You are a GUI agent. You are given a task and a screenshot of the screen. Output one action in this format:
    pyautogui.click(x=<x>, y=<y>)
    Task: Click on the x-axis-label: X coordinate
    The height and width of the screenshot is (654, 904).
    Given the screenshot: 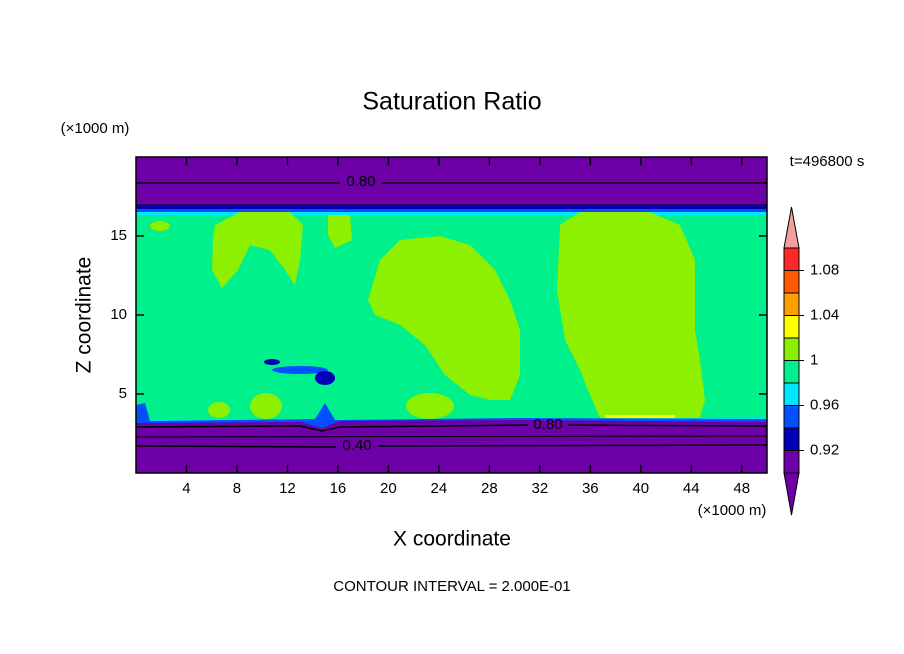 What is the action you would take?
    pyautogui.click(x=452, y=539)
    